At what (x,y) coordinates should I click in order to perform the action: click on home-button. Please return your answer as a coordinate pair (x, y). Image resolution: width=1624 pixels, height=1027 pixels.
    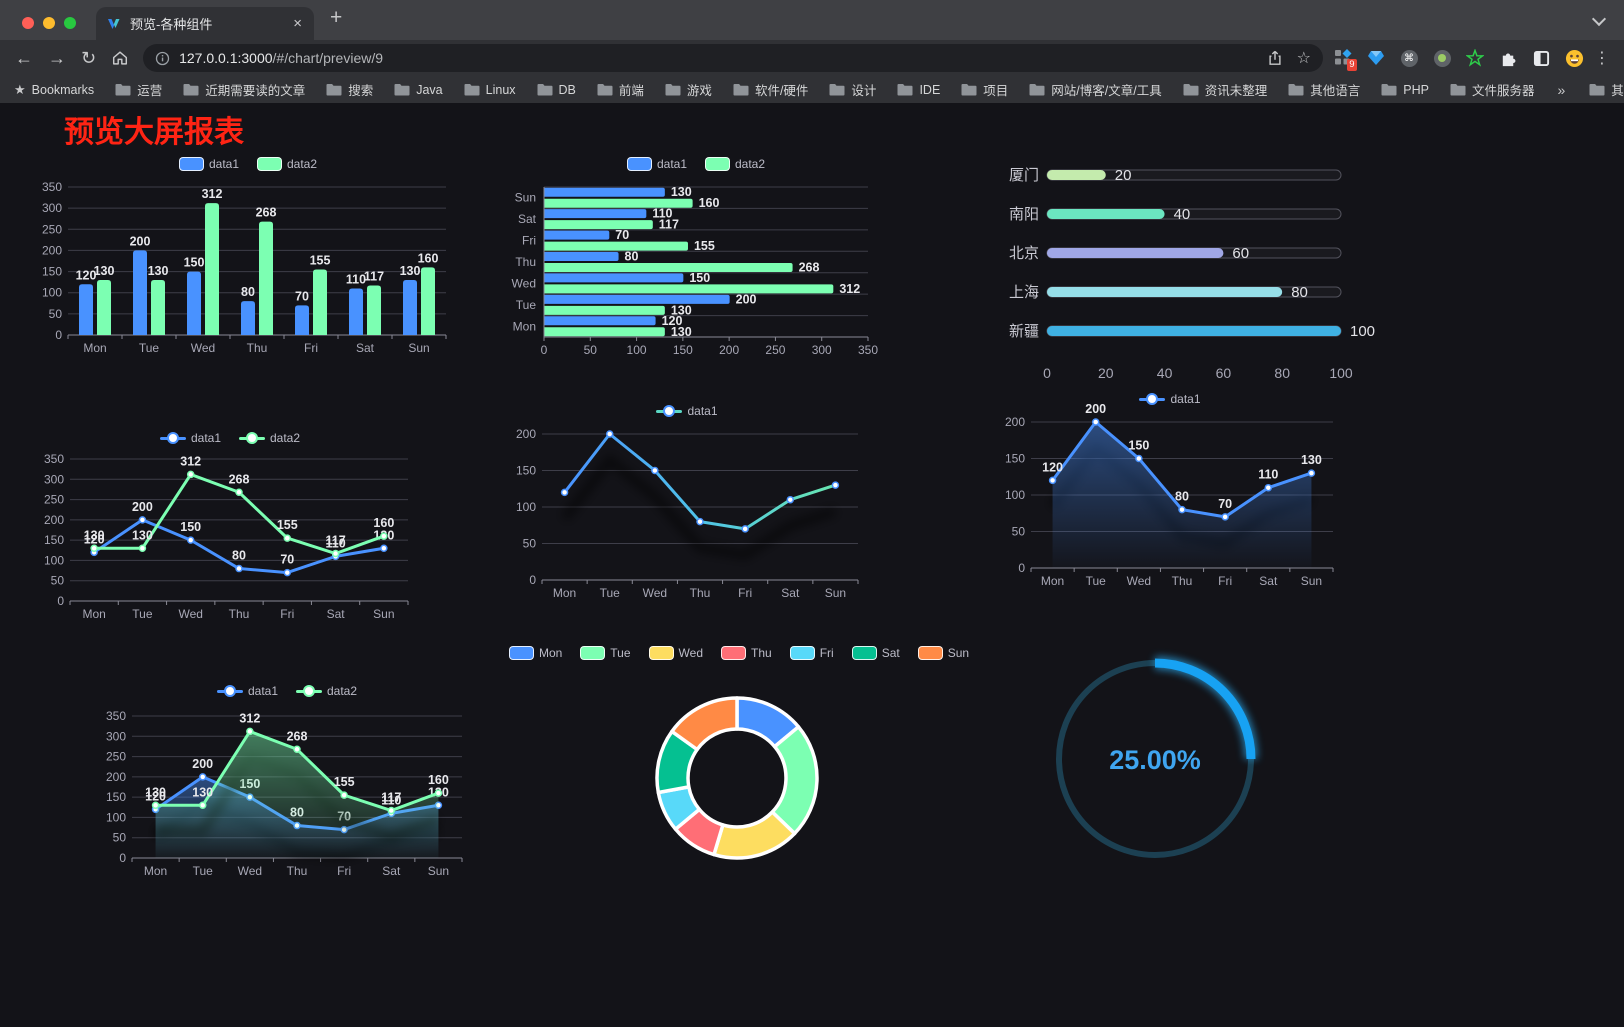
    Looking at the image, I should click on (120, 58).